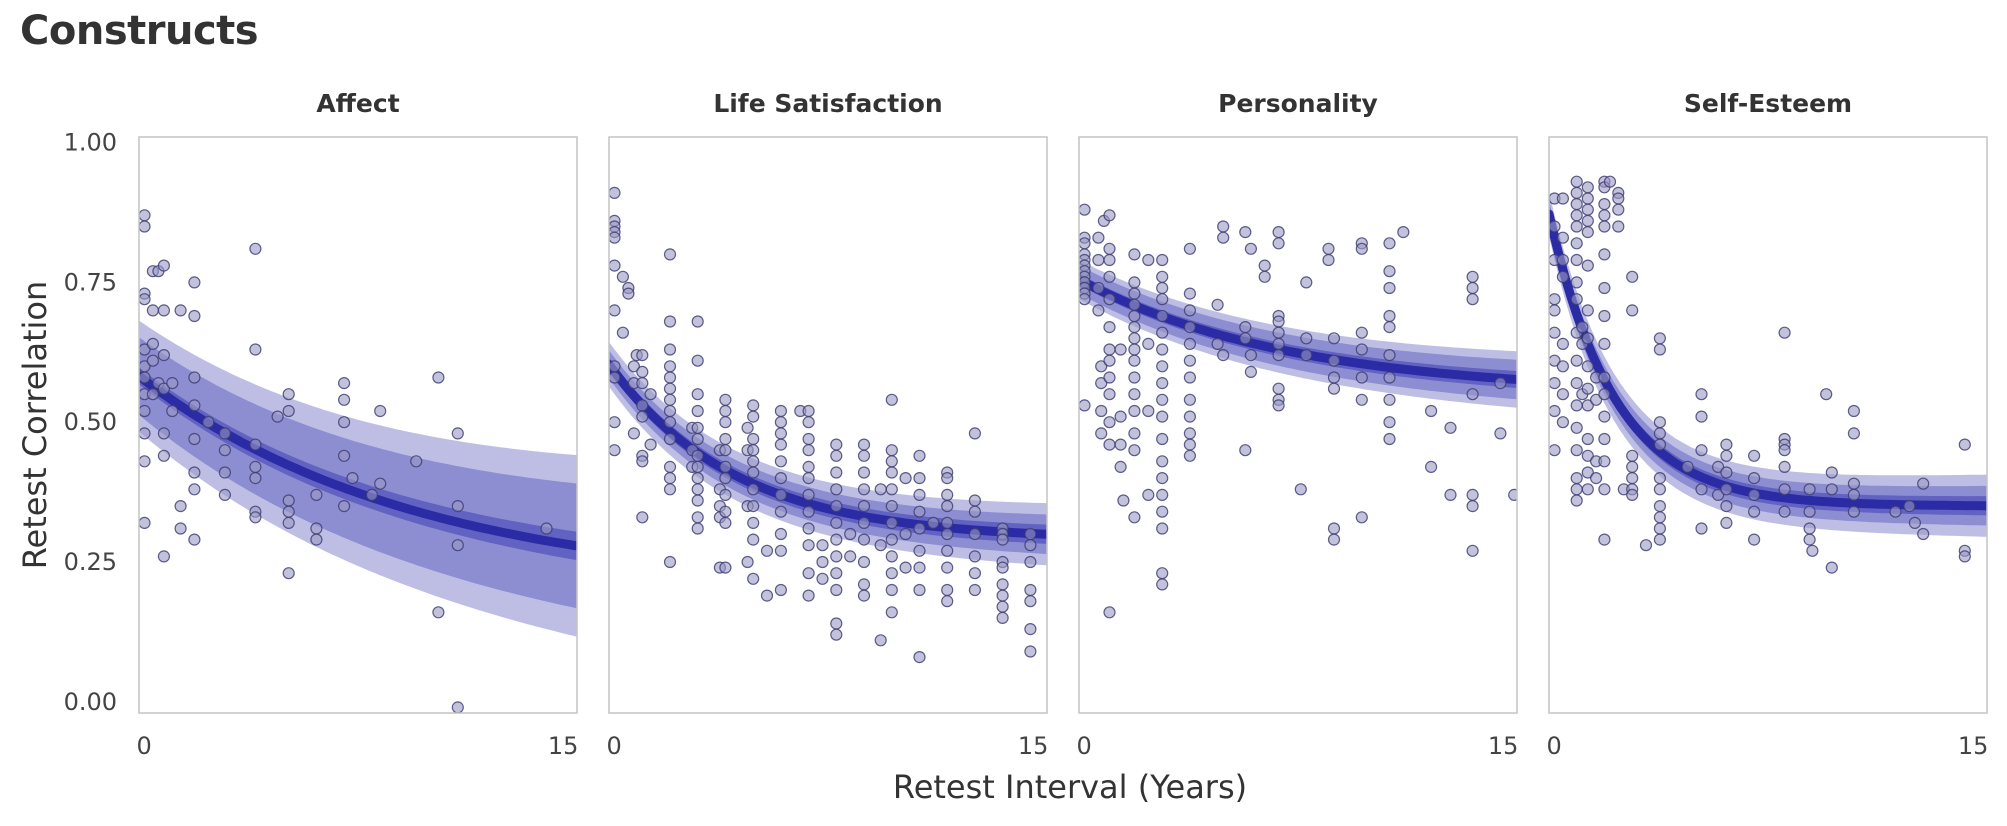  Describe the element at coordinates (90, 282) in the screenshot. I see `y-tick-label: 0.75` at that location.